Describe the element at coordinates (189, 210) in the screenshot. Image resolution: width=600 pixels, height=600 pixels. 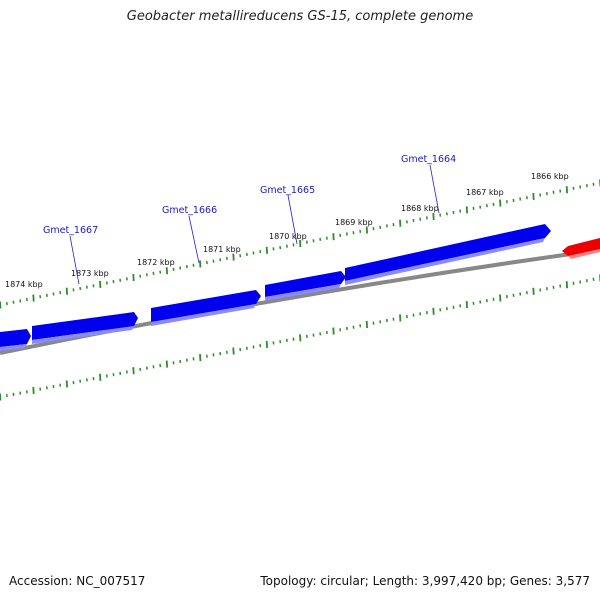
I see `gene-label: Gmet_1666` at that location.